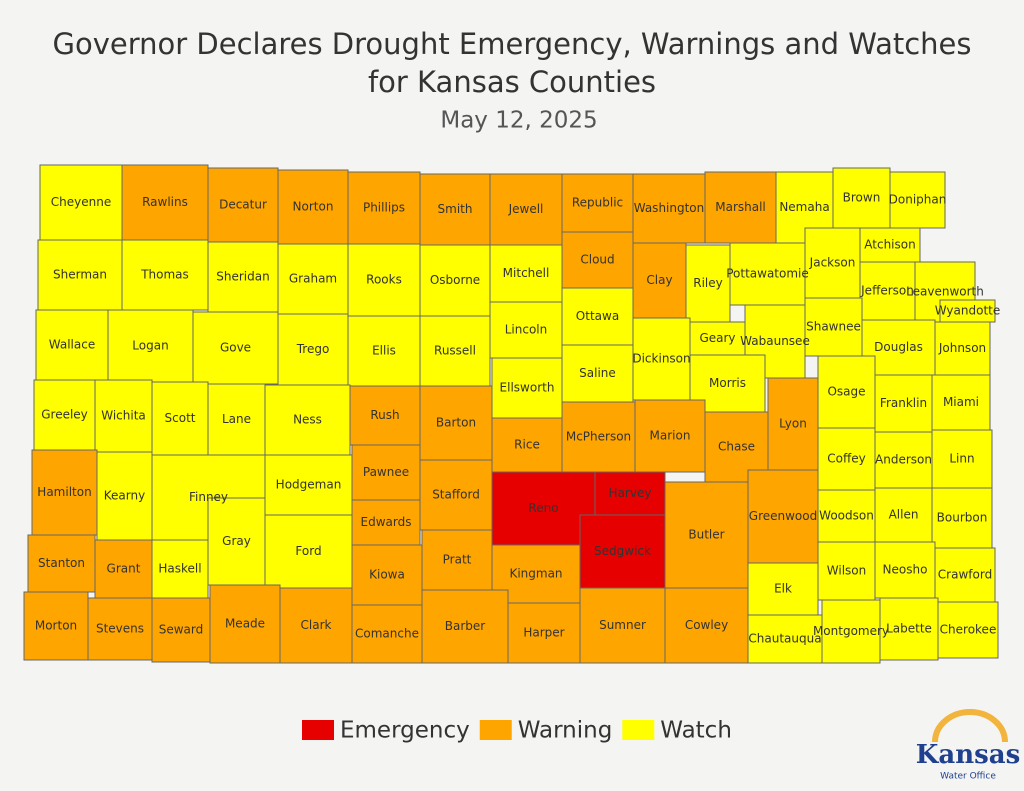 The width and height of the screenshot is (1024, 791). I want to click on legend-label: Warning, so click(565, 731).